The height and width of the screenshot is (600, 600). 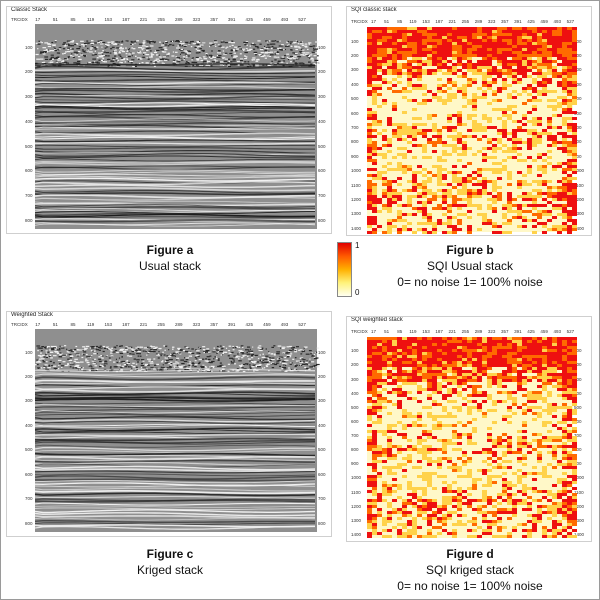 What do you see at coordinates (377, 320) in the screenshot?
I see `panel-title: SQI weighted stack` at bounding box center [377, 320].